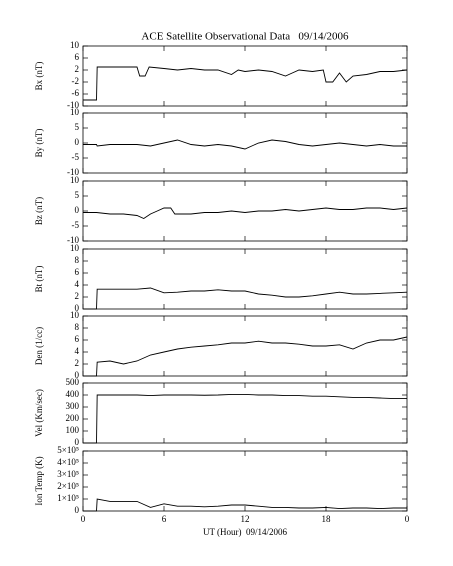  Describe the element at coordinates (68, 486) in the screenshot. I see `y-tick-label: 2×10⁵` at that location.